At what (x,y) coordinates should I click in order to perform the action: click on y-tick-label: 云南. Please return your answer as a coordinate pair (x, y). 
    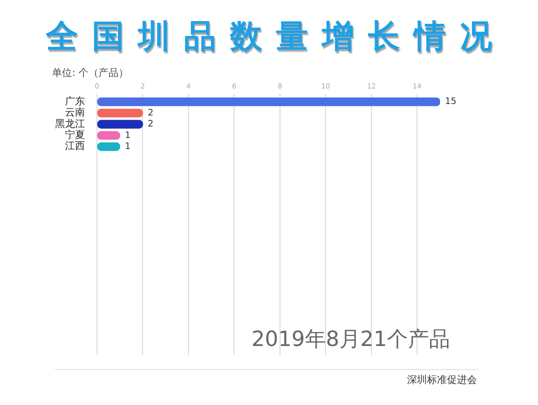
    Looking at the image, I should click on (75, 112).